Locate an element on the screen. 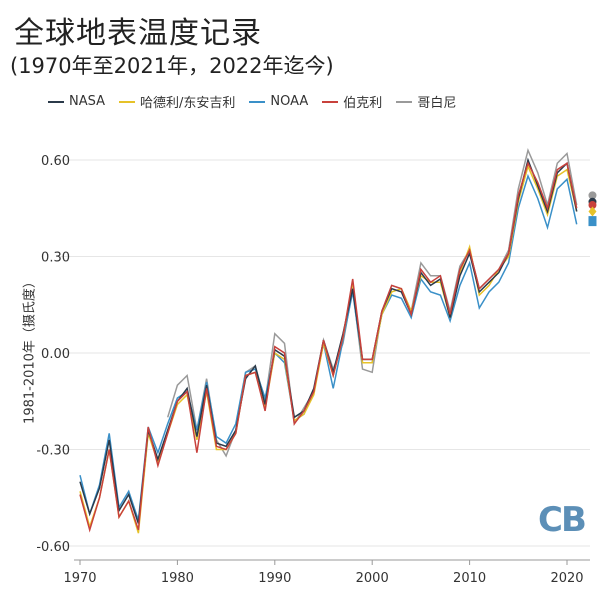 The width and height of the screenshot is (600, 600). x-tick-label: 2010 is located at coordinates (469, 578).